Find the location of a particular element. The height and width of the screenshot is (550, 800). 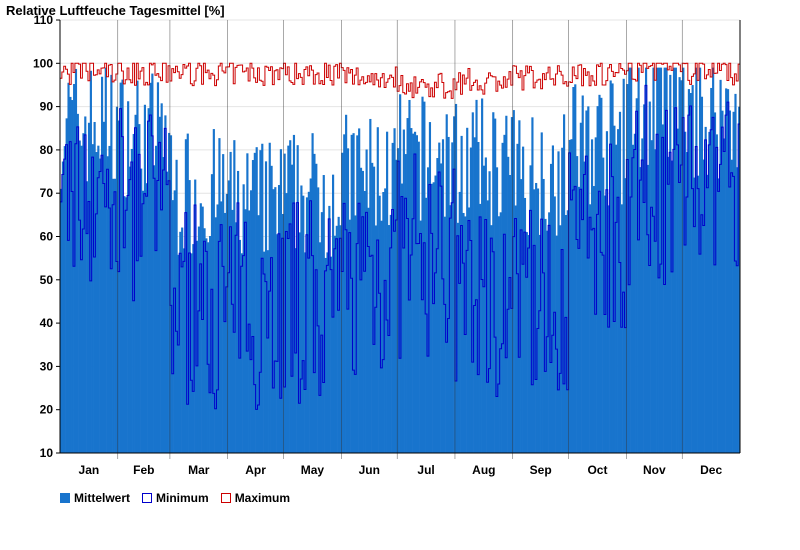

chart-title: Relative Luftfeuche Tagesmittel [%] is located at coordinates (115, 10).